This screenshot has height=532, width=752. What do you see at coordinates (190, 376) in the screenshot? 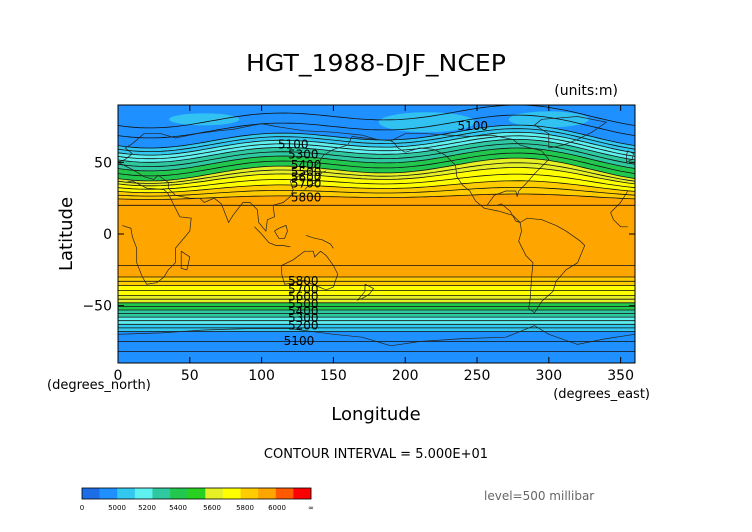
I see `x-tick-label-1: 50` at bounding box center [190, 376].